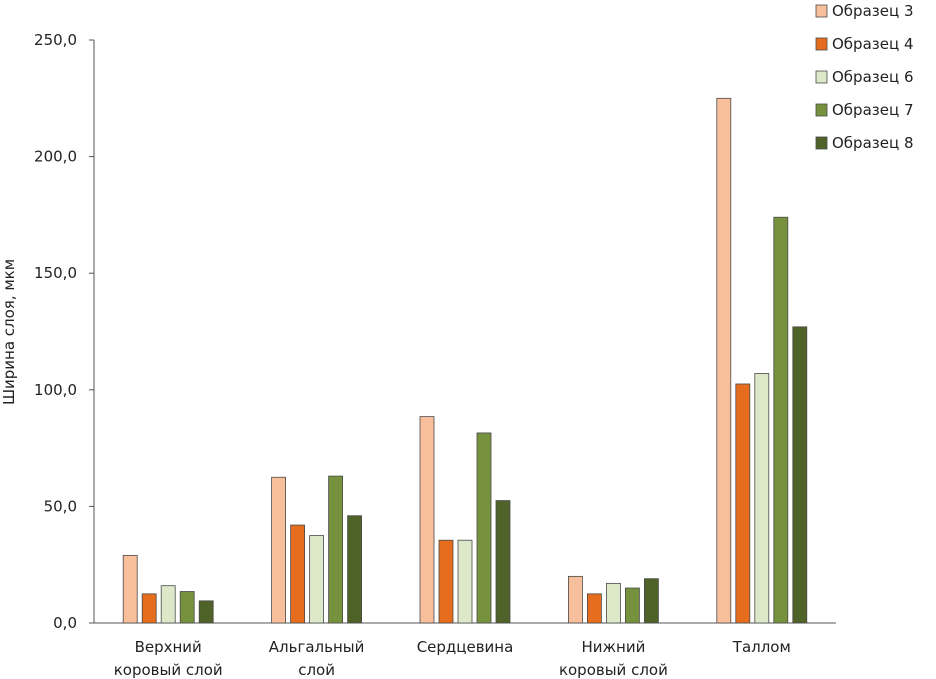 Image resolution: width=936 pixels, height=679 pixels. I want to click on bar-образец-6-cat-4, so click(613, 603).